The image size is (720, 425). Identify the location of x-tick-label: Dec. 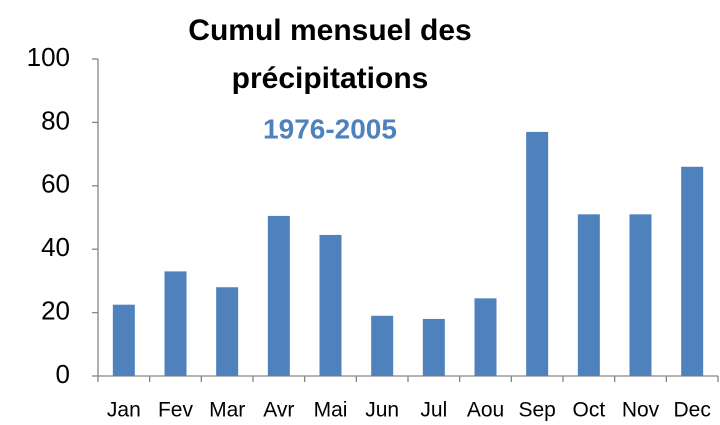
(691, 410).